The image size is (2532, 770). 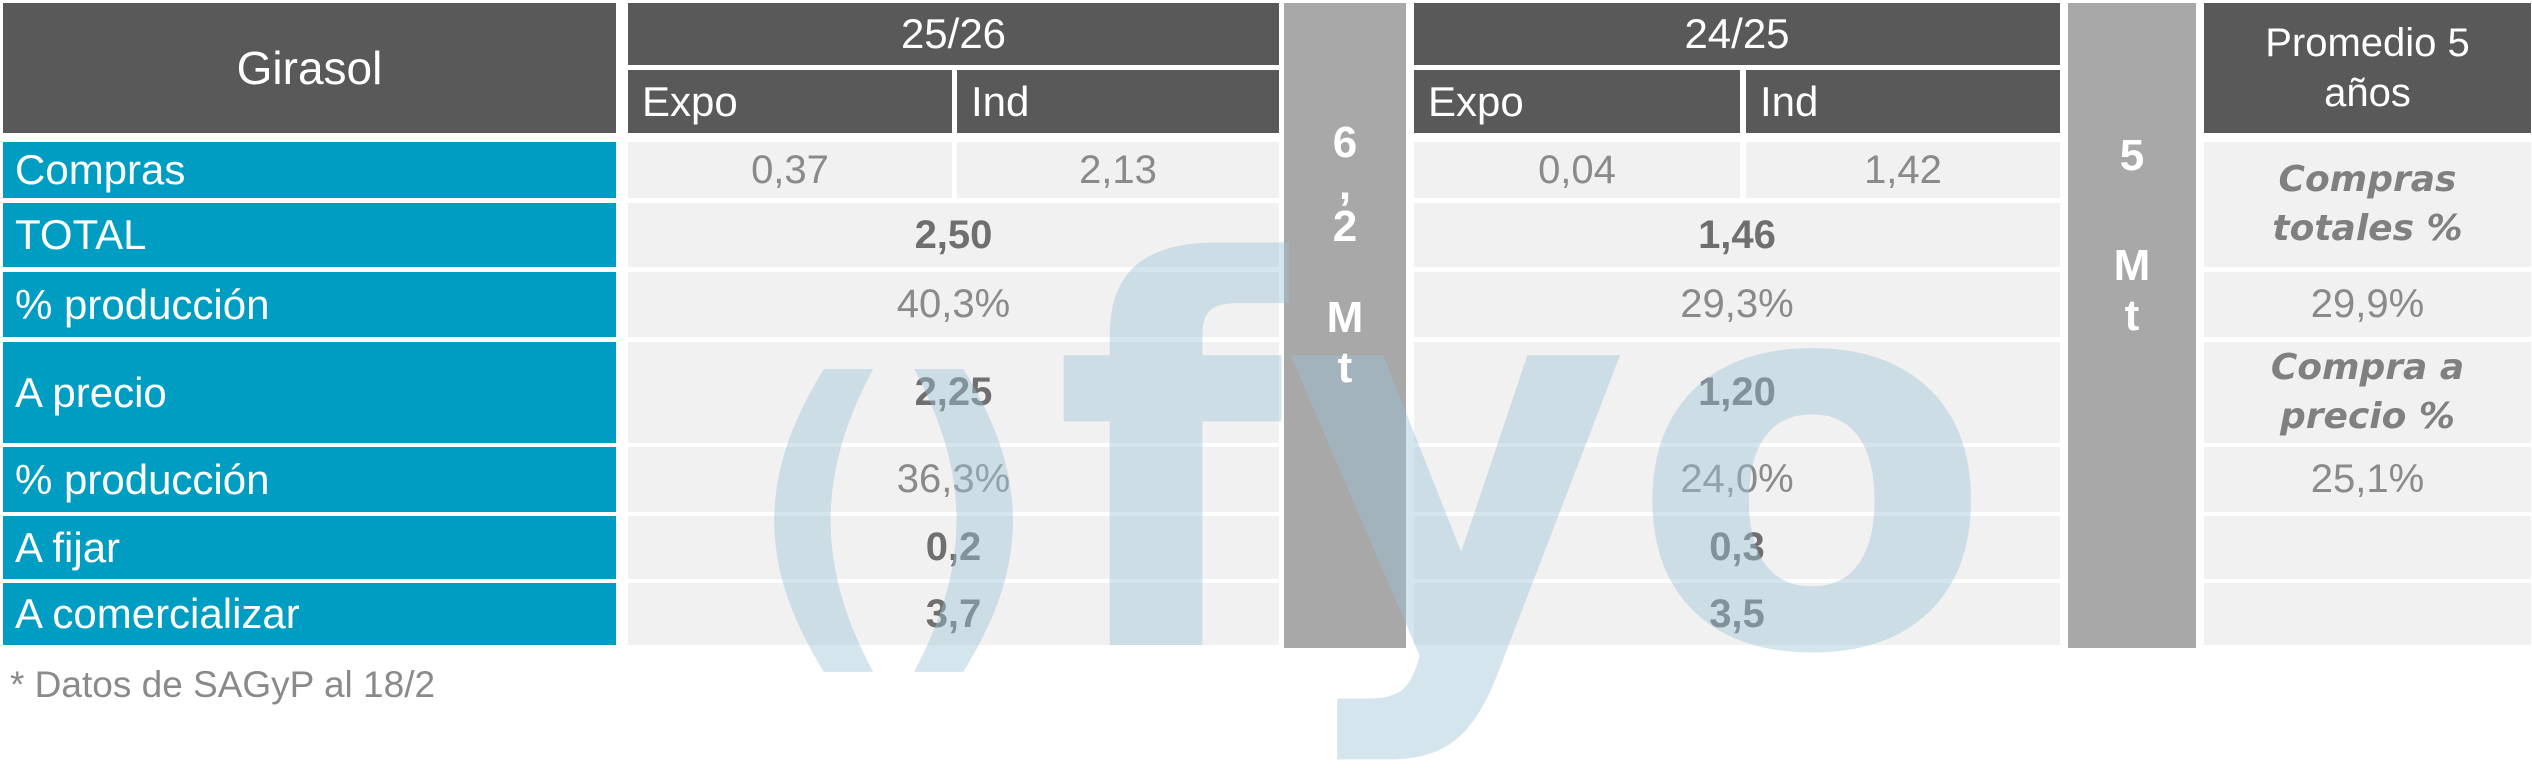 What do you see at coordinates (2367, 304) in the screenshot?
I see `promedio-compras-totales-value: 29,9%` at bounding box center [2367, 304].